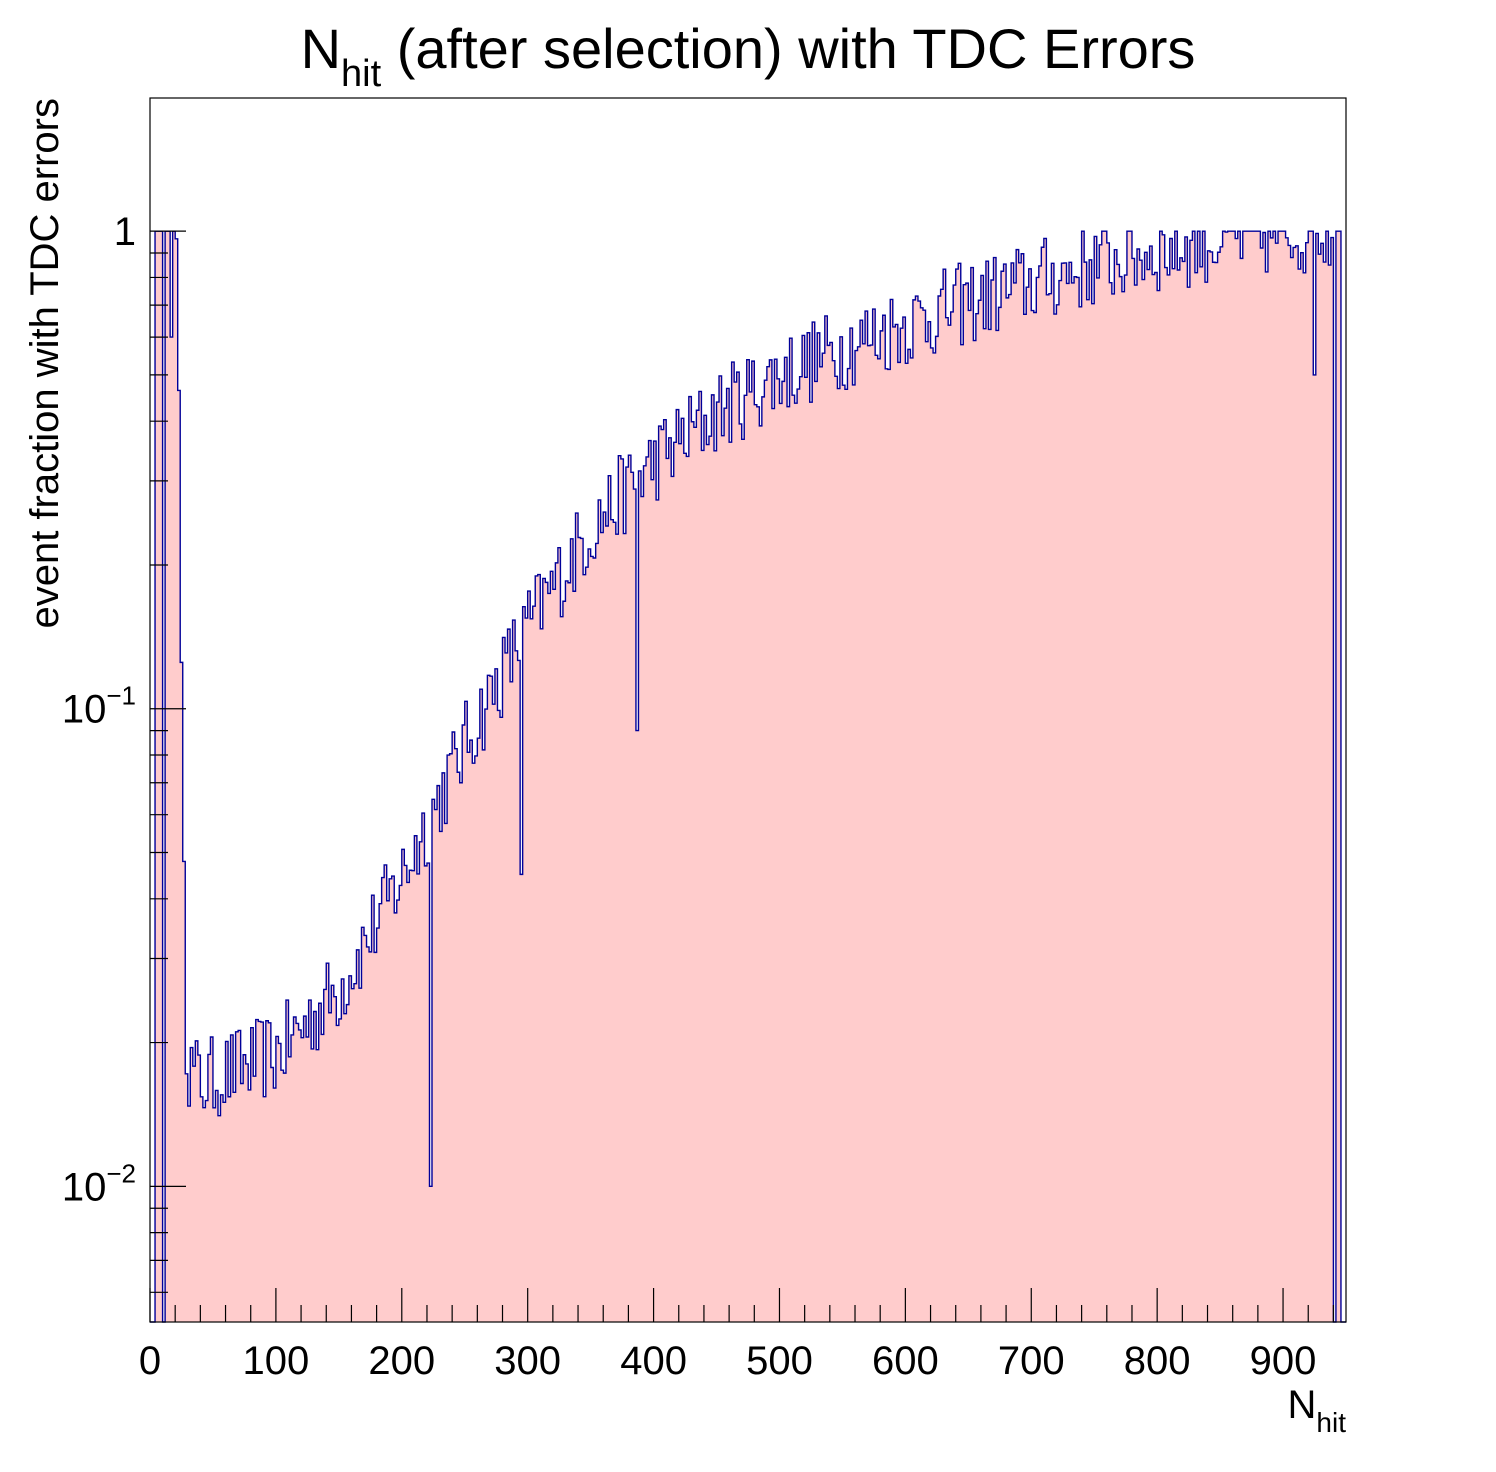 The image size is (1496, 1472). Describe the element at coordinates (361, 74) in the screenshot. I see `chart-title-subscript: hit` at that location.